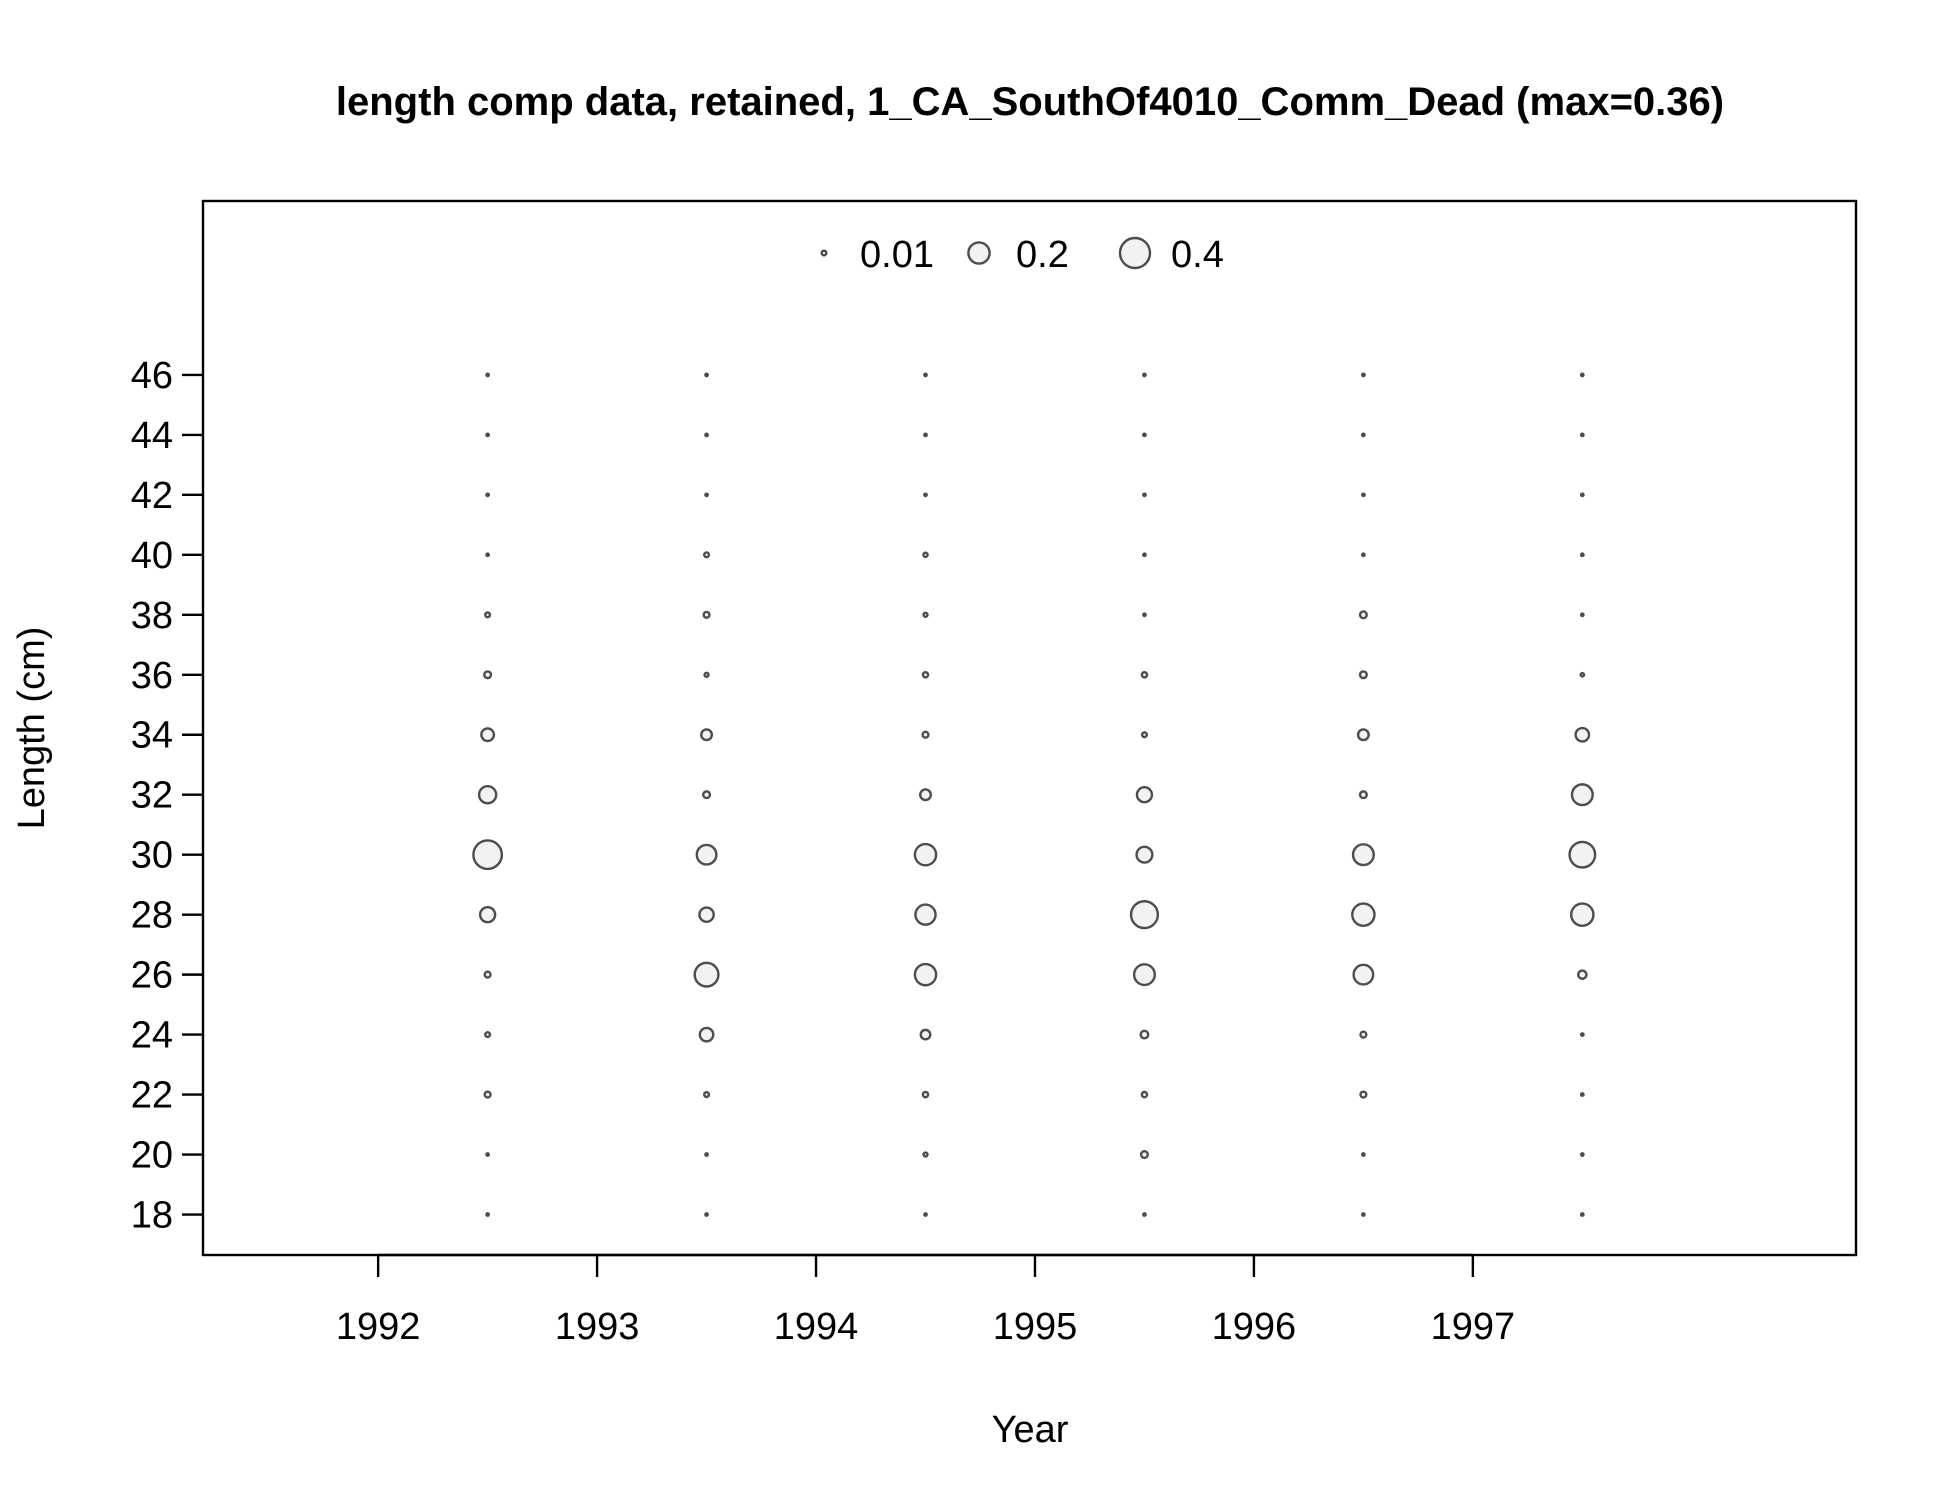 The image size is (1950, 1500). I want to click on y-tick-label: 34, so click(152, 736).